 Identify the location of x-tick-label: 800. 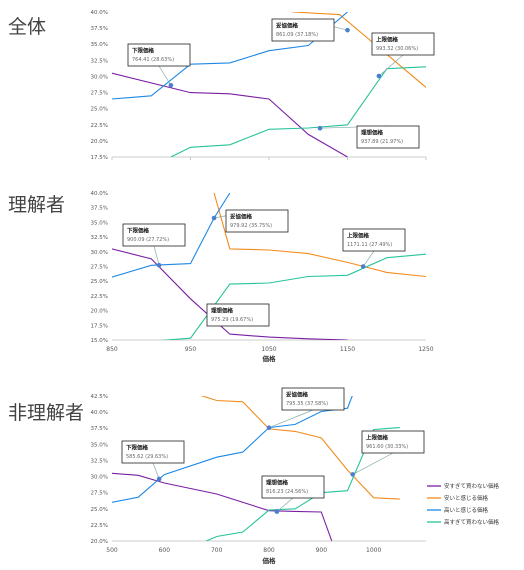
(269, 550).